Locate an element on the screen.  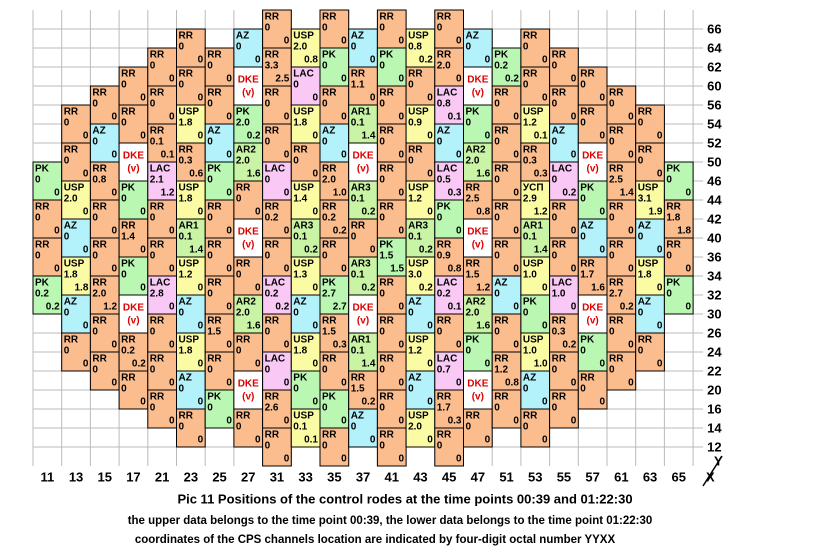
y-label: 64 is located at coordinates (714, 47).